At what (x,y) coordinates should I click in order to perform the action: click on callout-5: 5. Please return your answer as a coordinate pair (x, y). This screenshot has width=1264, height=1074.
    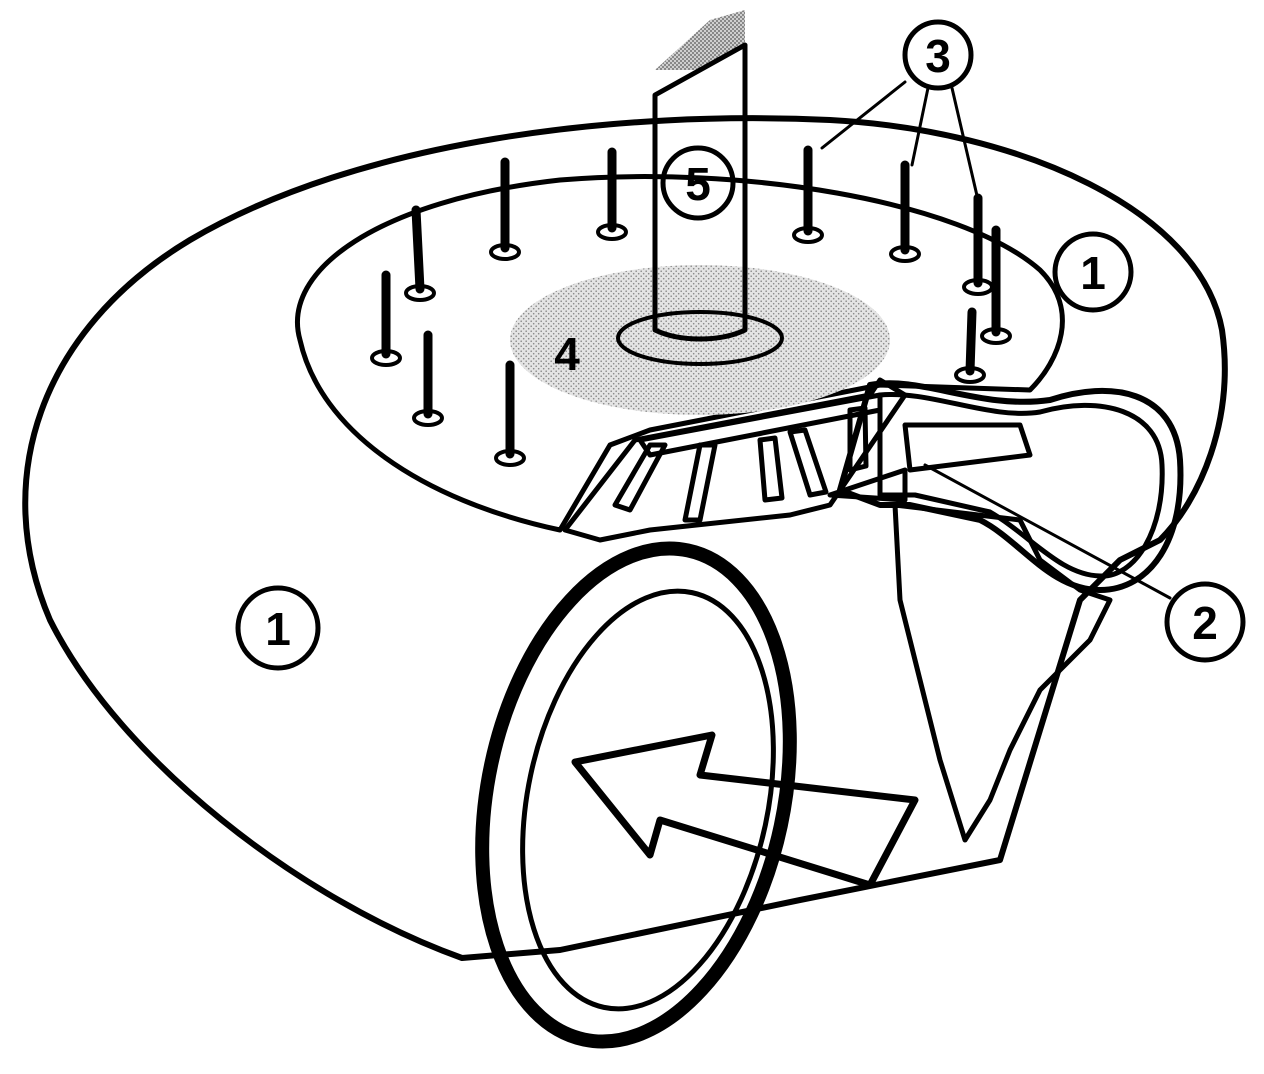
    Looking at the image, I should click on (698, 183).